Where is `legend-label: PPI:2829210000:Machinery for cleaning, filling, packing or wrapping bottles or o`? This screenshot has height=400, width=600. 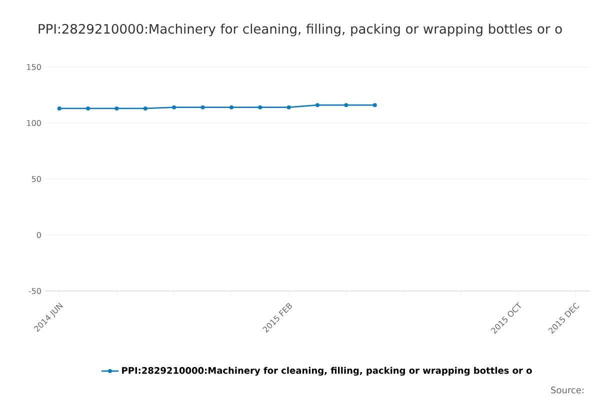
legend-label: PPI:2829210000:Machinery for cleaning, filling, packing or wrapping bottles or o is located at coordinates (327, 371).